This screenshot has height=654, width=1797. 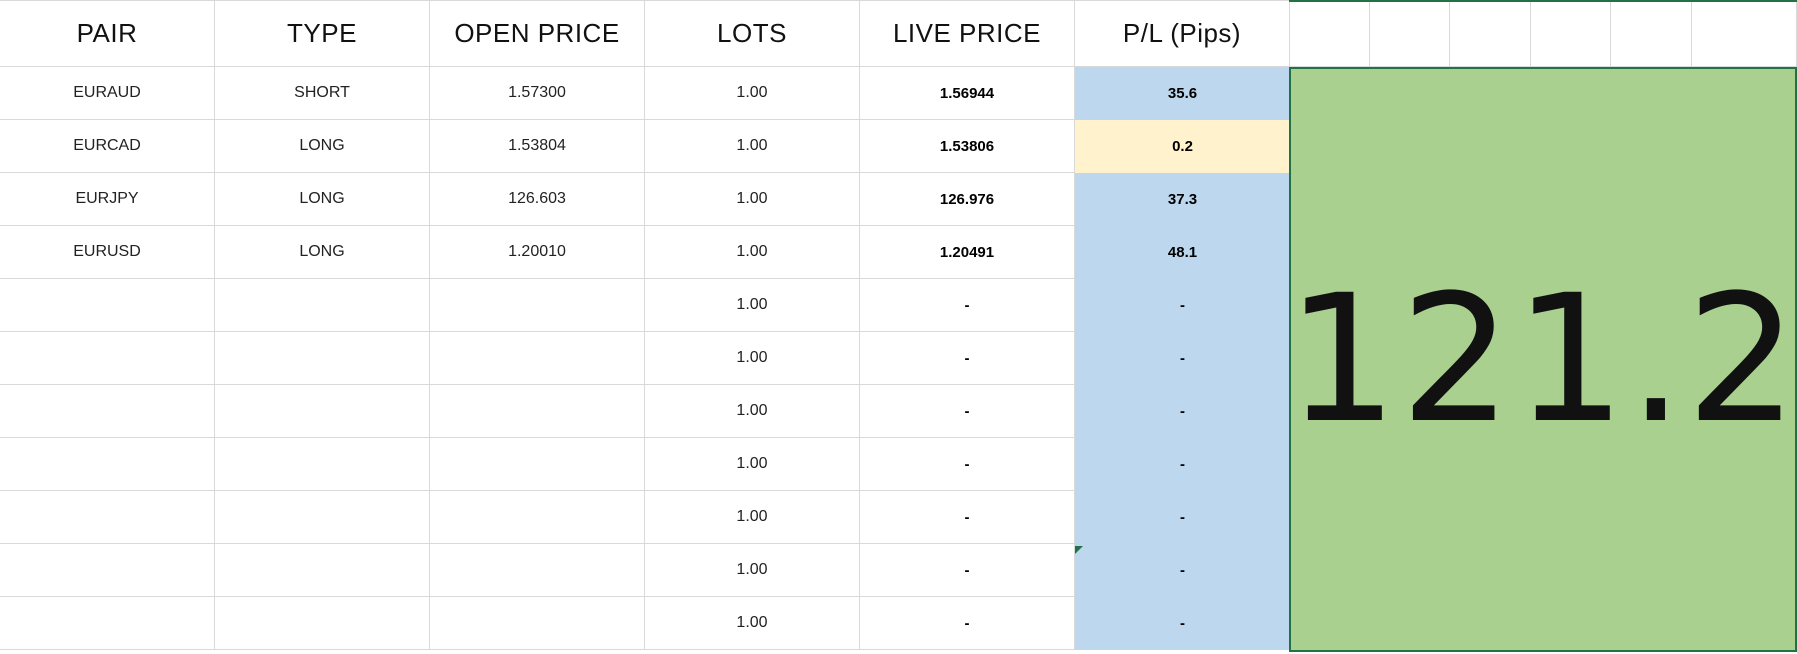 What do you see at coordinates (1182, 93) in the screenshot?
I see `cell-pl-pips: 35.6` at bounding box center [1182, 93].